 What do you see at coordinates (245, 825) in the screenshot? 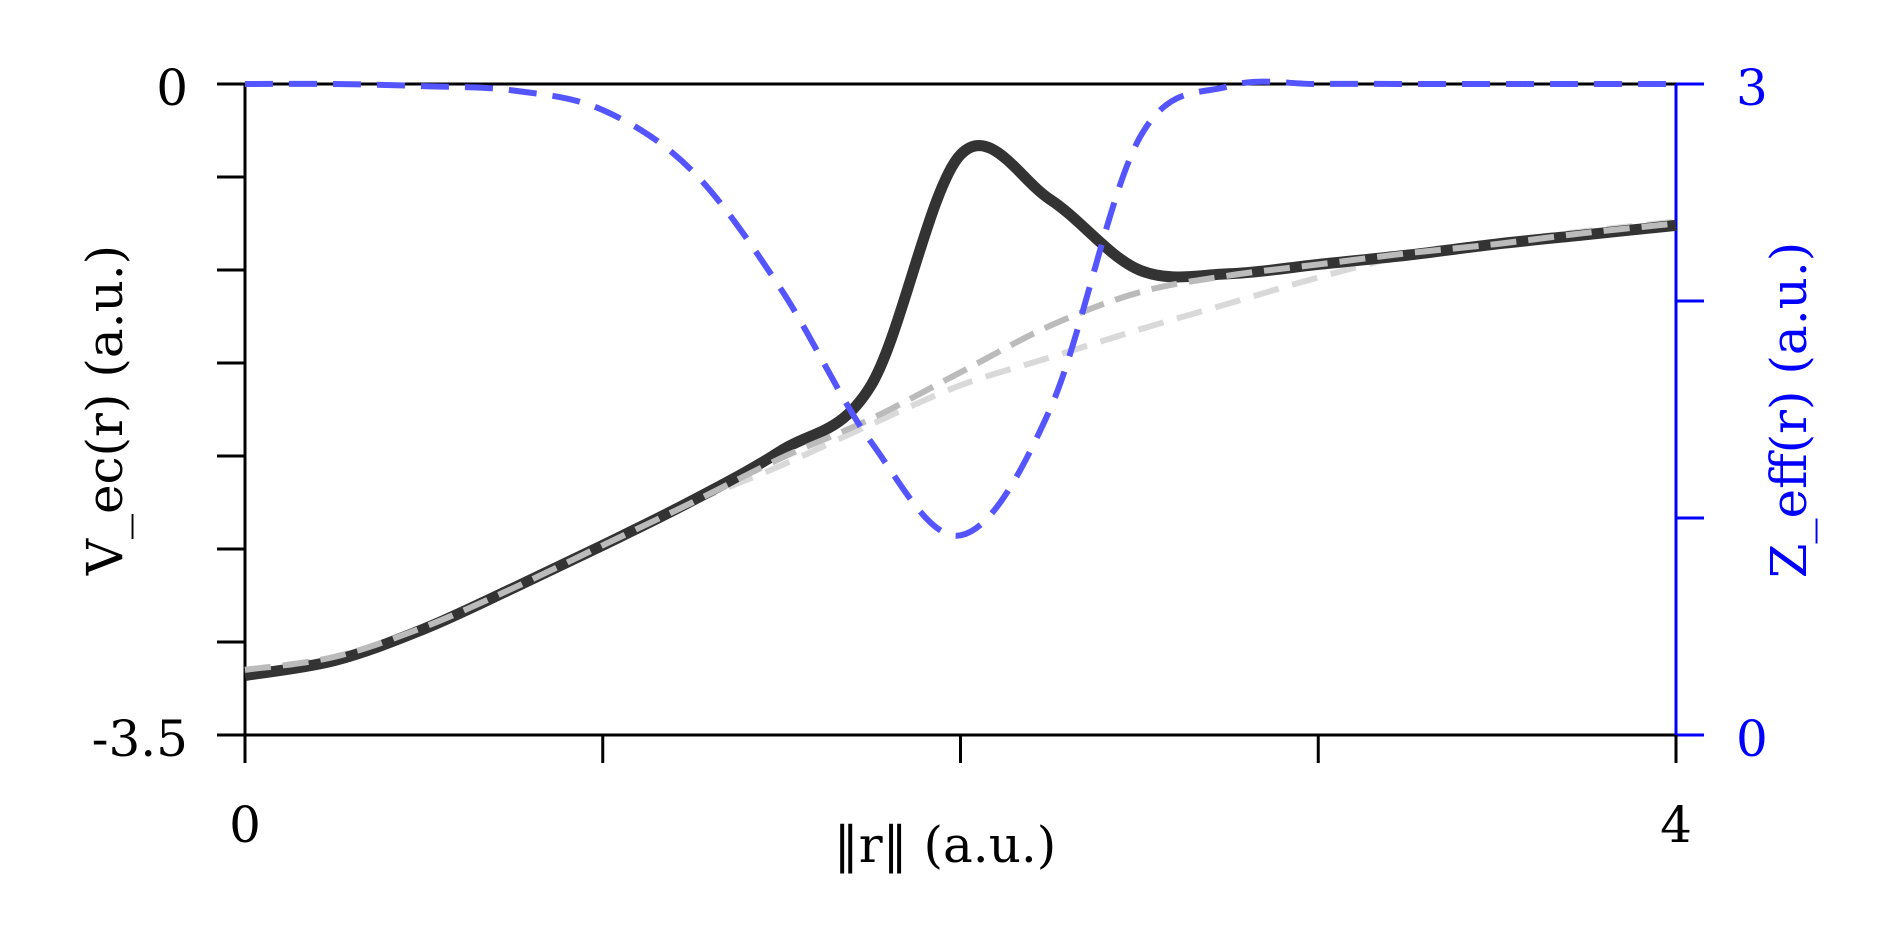
I see `x-tick-label-left: 0` at bounding box center [245, 825].